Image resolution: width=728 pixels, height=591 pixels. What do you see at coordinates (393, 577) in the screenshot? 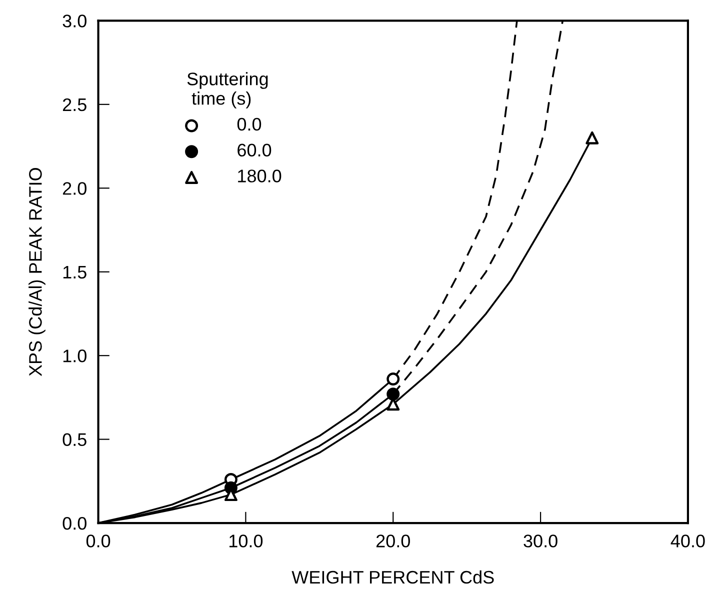
I see `x-axis-title: WEIGHT PERCENT CdS` at bounding box center [393, 577].